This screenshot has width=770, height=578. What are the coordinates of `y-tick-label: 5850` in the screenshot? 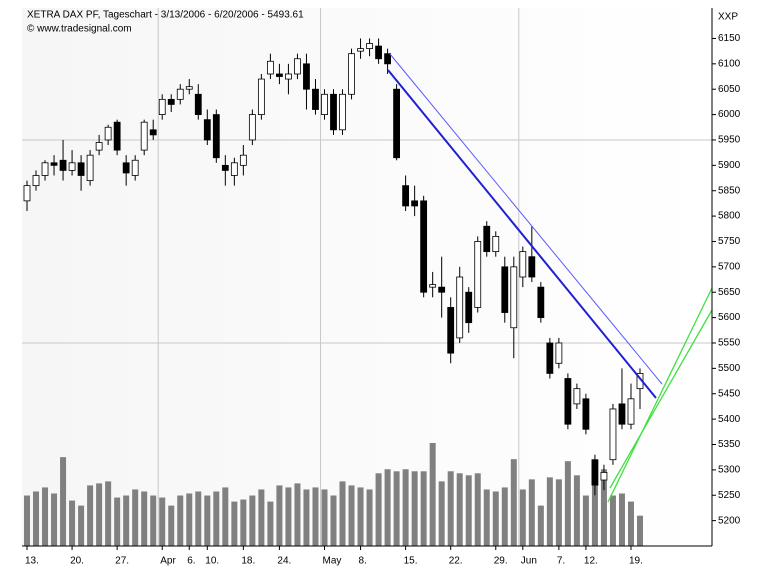 It's located at (729, 190).